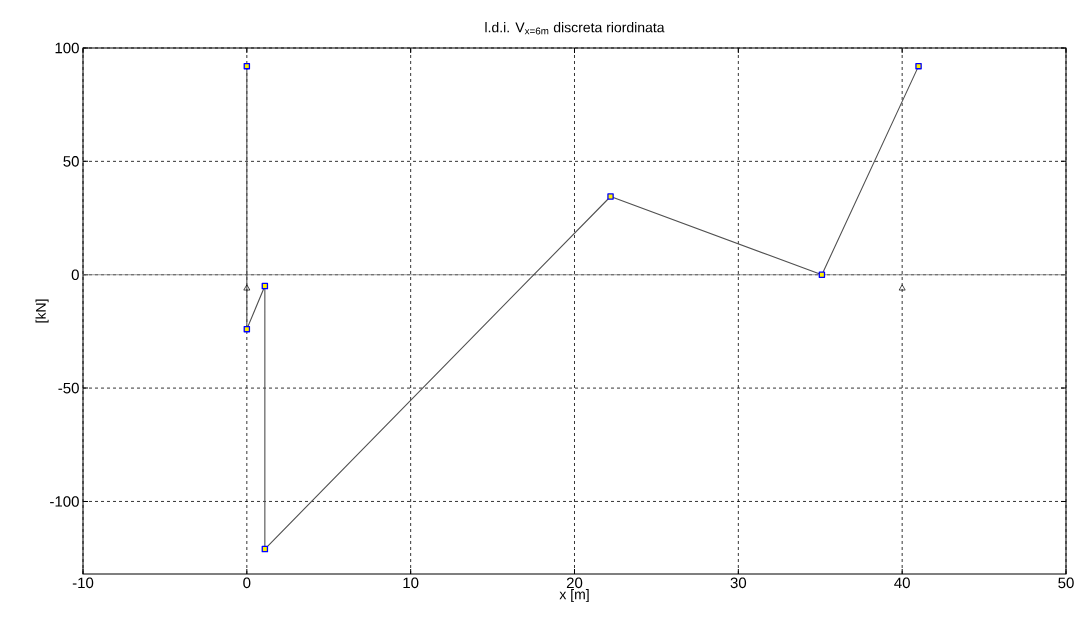  Describe the element at coordinates (68, 388) in the screenshot. I see `y-tick-label: -50` at that location.